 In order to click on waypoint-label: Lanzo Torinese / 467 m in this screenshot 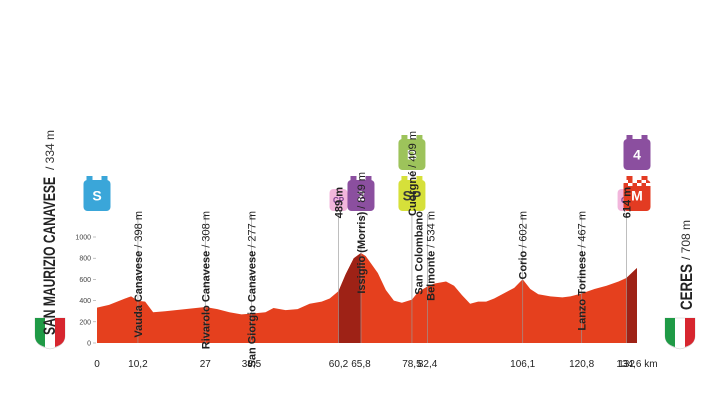, I will do `click(583, 271)`.